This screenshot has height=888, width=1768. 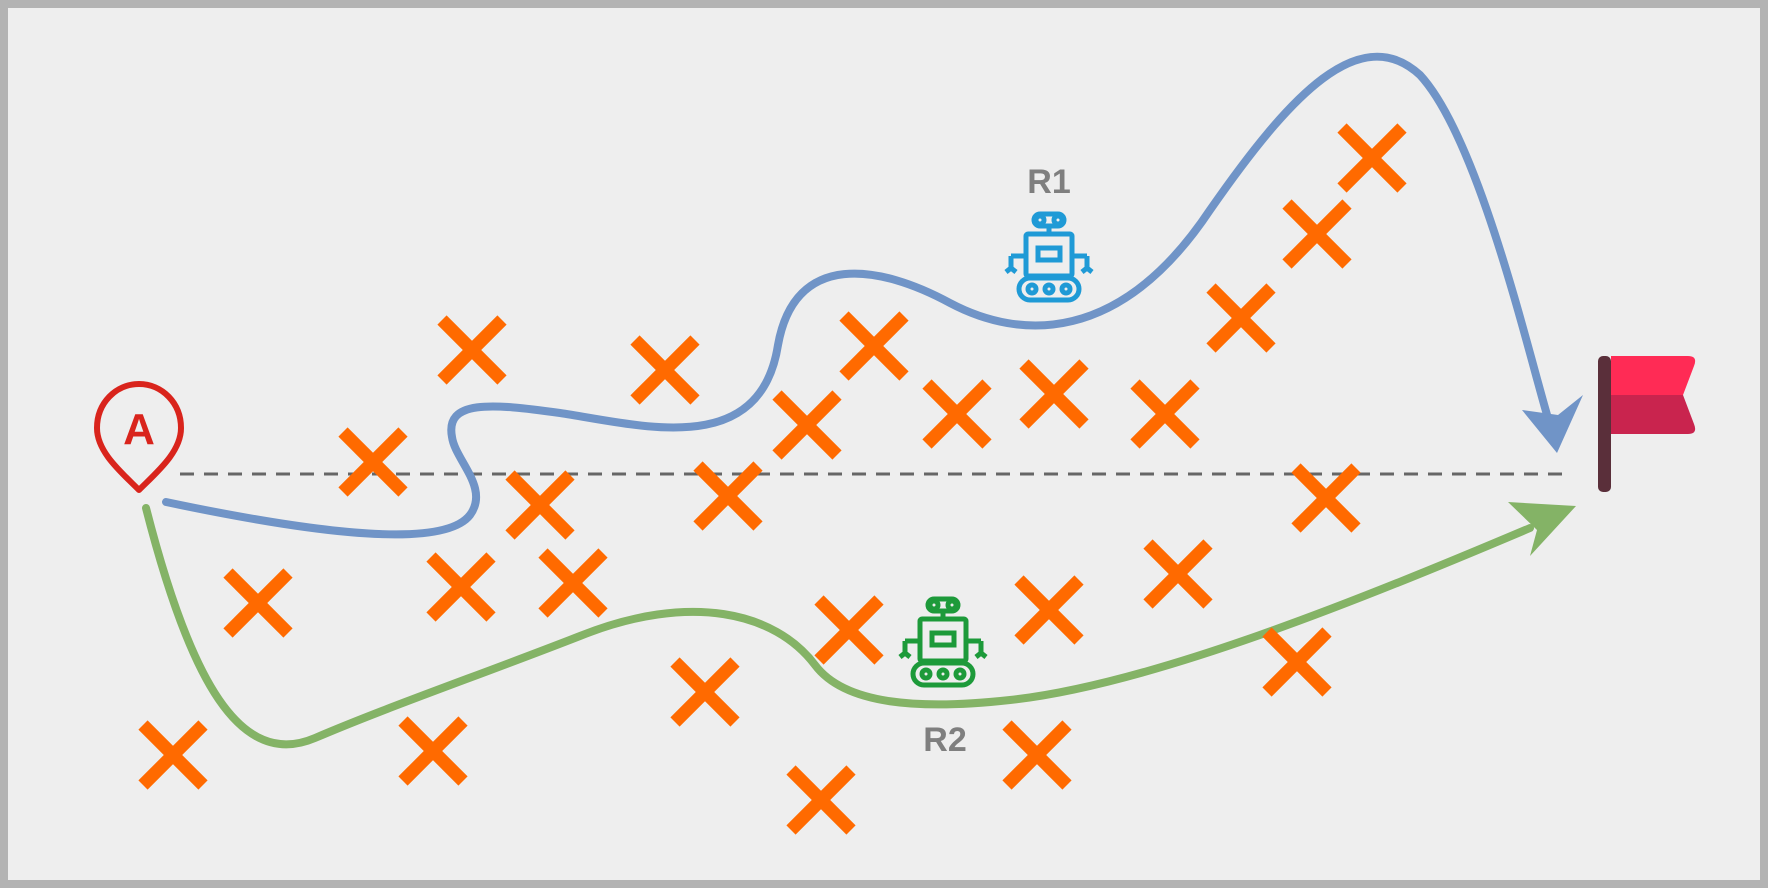 What do you see at coordinates (1542, 529) in the screenshot?
I see `r2-arrowhead` at bounding box center [1542, 529].